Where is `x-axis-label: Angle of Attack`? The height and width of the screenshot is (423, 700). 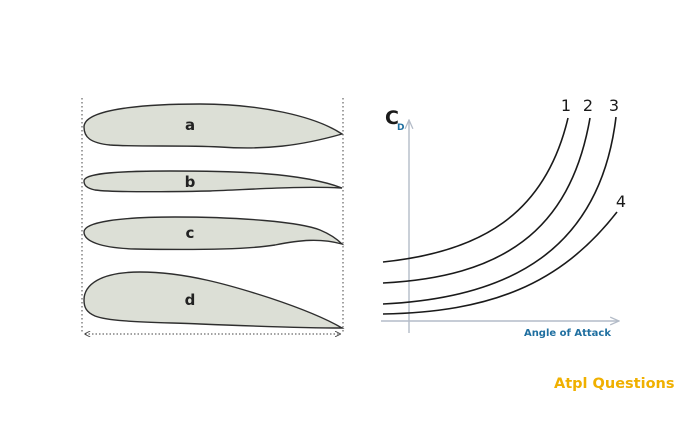 x-axis-label: Angle of Attack is located at coordinates (567, 333).